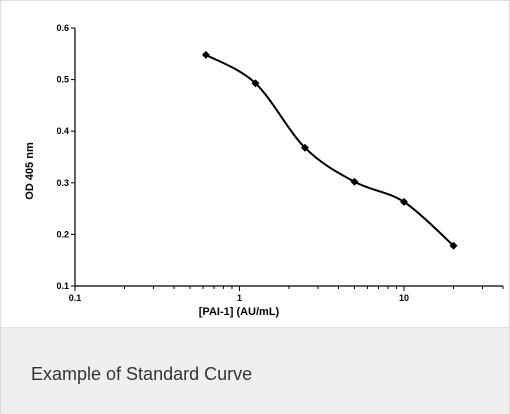 The image size is (510, 414). Describe the element at coordinates (239, 312) in the screenshot. I see `x-axis-label: [PAI-1] (AU/mL)` at that location.